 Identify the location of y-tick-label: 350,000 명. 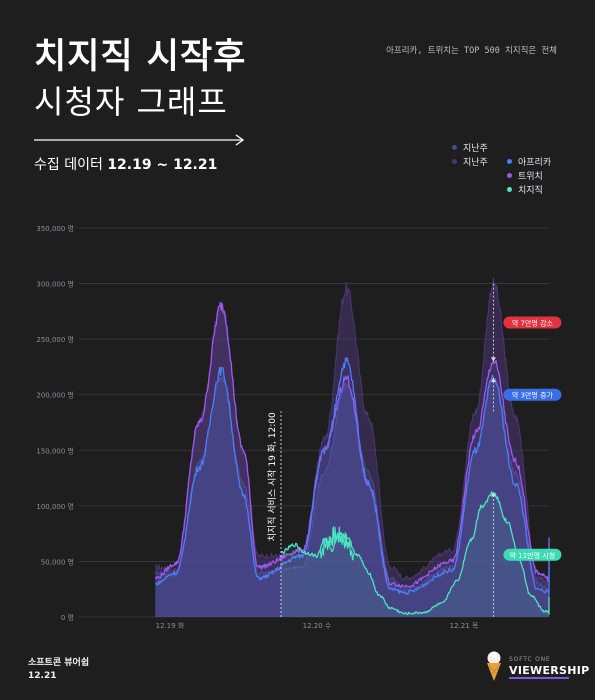
(55, 228).